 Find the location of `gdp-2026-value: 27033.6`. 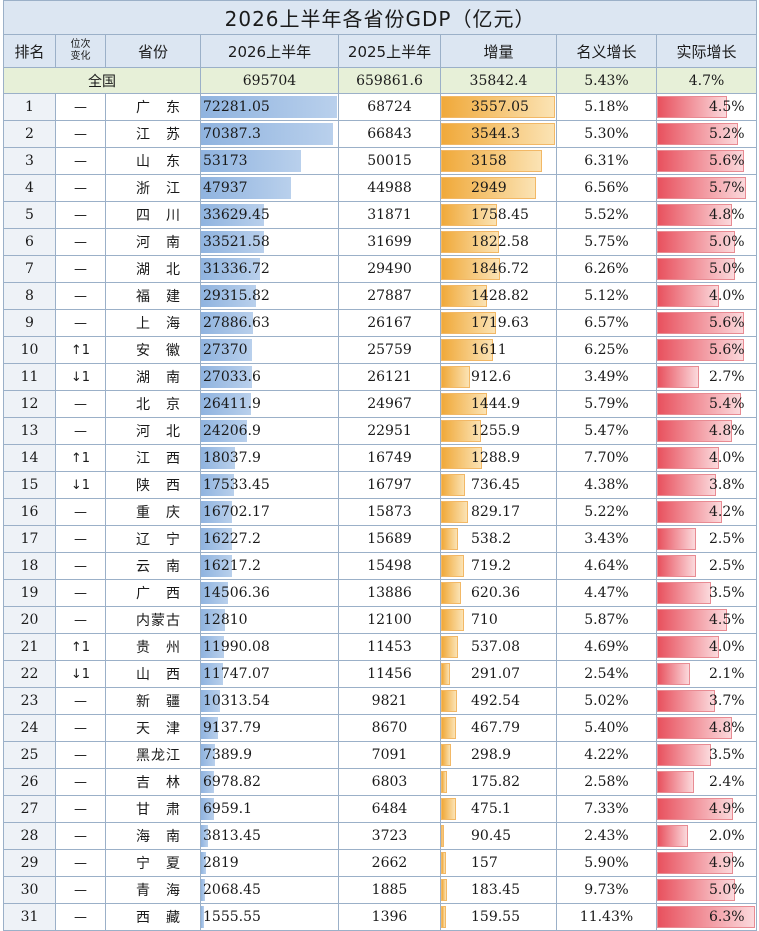

gdp-2026-value: 27033.6 is located at coordinates (232, 377).